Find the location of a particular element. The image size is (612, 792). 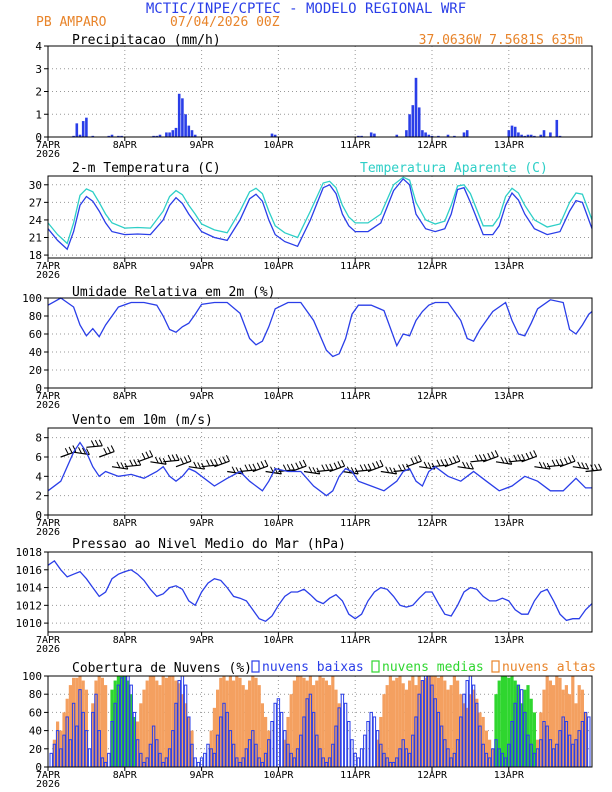

y-tick-label: 20 is located at coordinates (35, 749).